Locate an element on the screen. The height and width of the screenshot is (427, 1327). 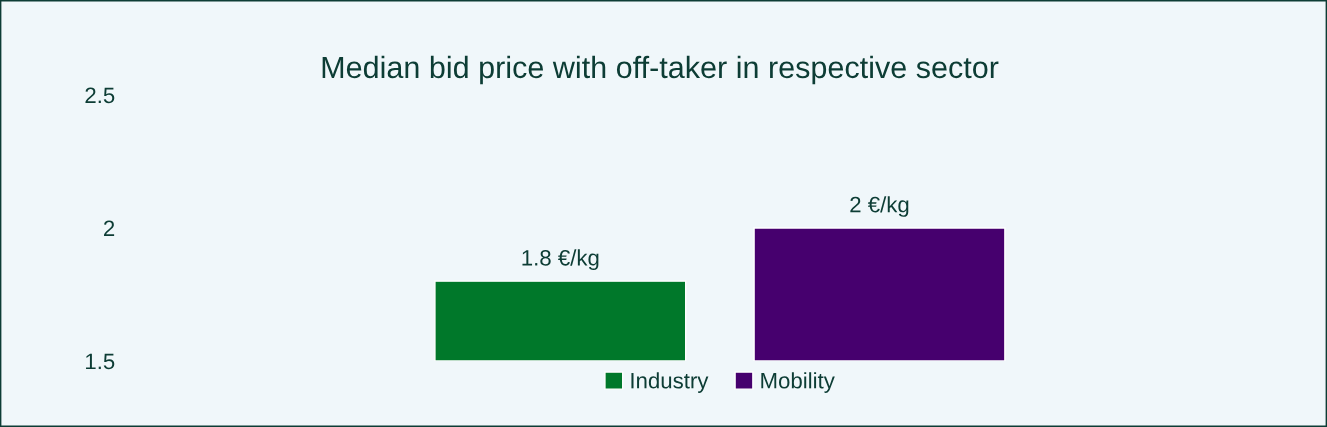
y-tick-label: 2 is located at coordinates (109, 228).